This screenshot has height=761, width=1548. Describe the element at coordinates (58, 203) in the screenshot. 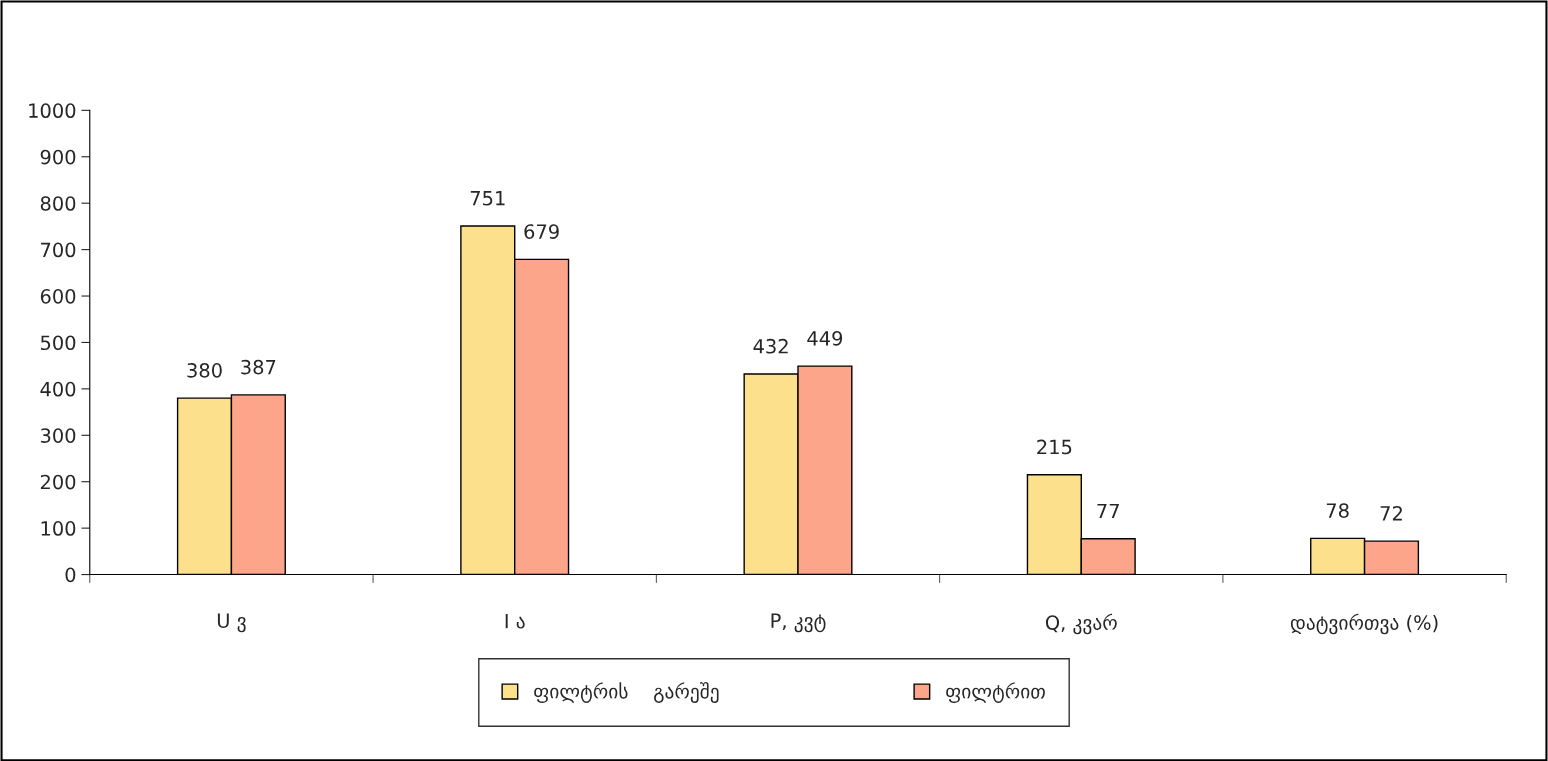

I see `y-tick-label: 800` at that location.